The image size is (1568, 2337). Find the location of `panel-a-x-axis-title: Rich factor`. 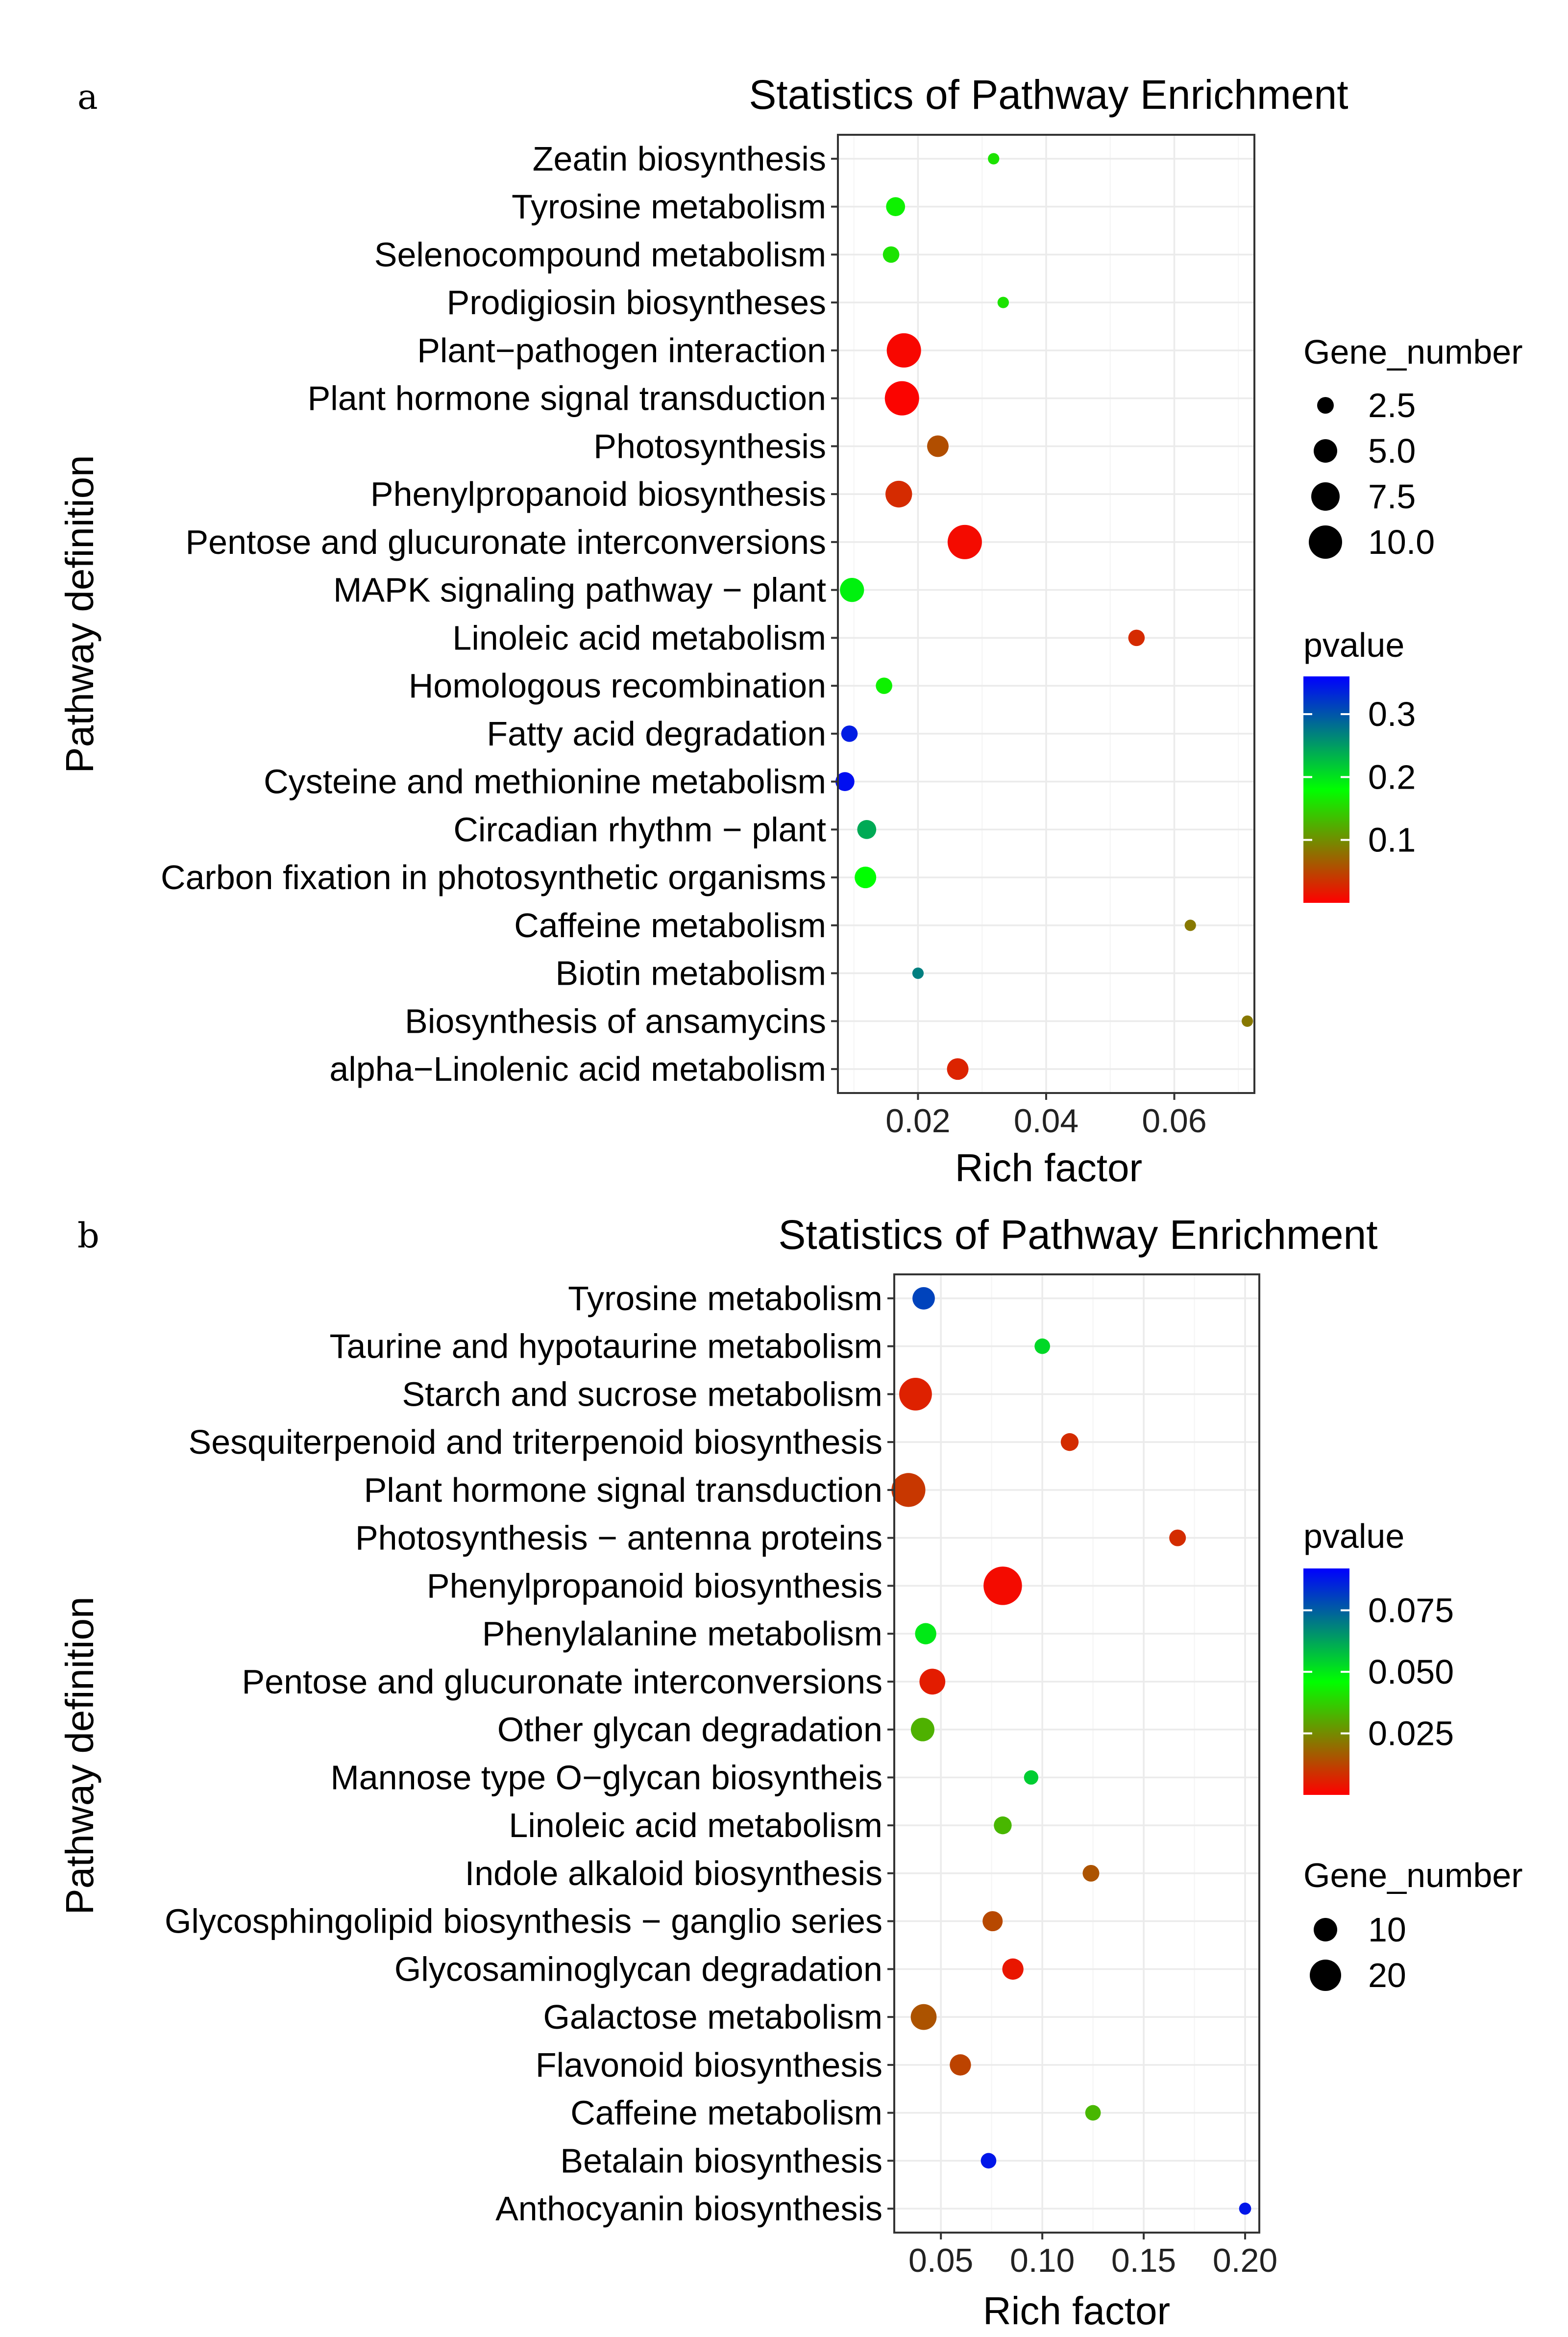

panel-a-x-axis-title: Rich factor is located at coordinates (1048, 1168).